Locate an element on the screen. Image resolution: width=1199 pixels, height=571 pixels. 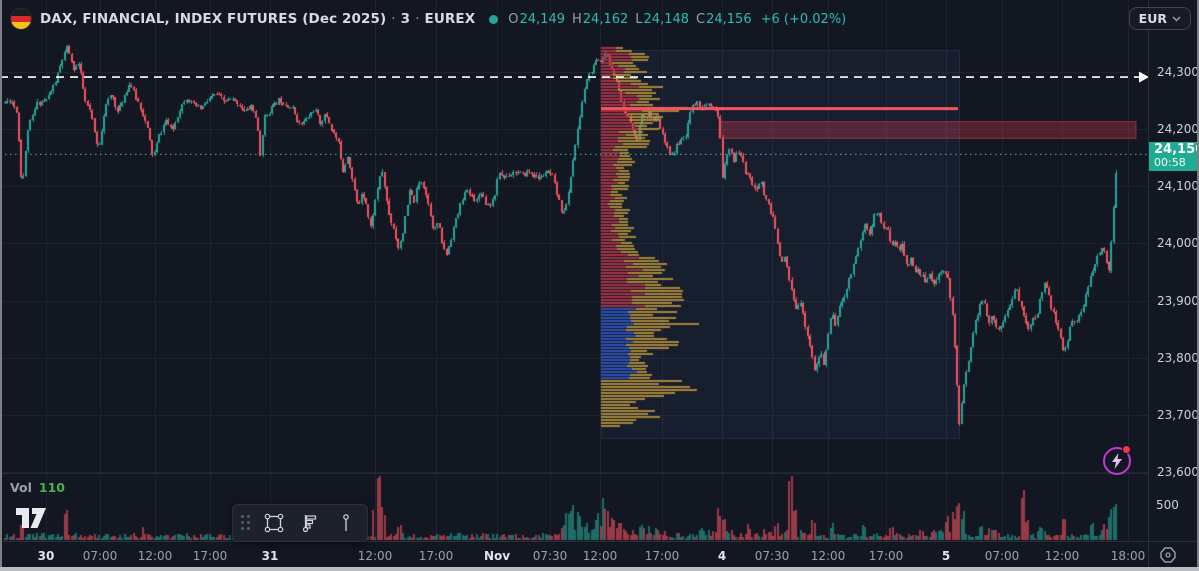
symbol-name: DAX, FINANCIAL, INDEX FUTURES (Dec 2025) is located at coordinates (213, 19).